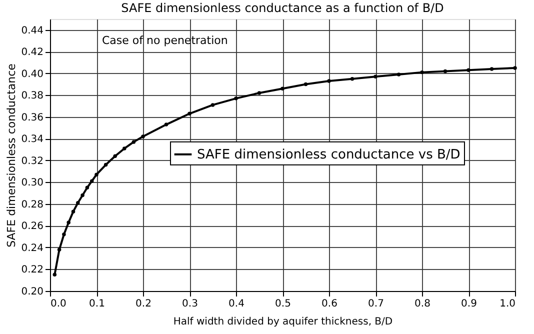 This screenshot has height=334, width=534. I want to click on x-axis-title: Half width divided by aquifer thickness, B/D, so click(283, 322).